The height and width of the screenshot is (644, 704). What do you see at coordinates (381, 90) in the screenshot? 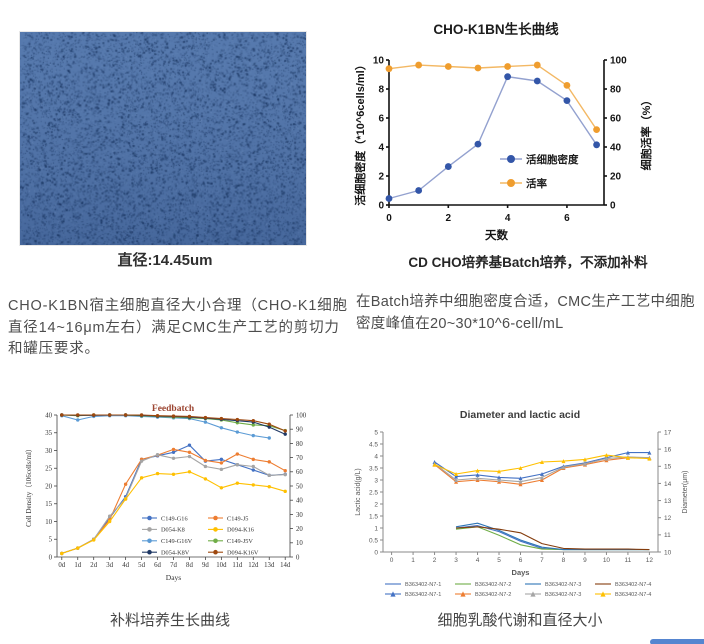
I see `svg-text: 8` at bounding box center [381, 90].